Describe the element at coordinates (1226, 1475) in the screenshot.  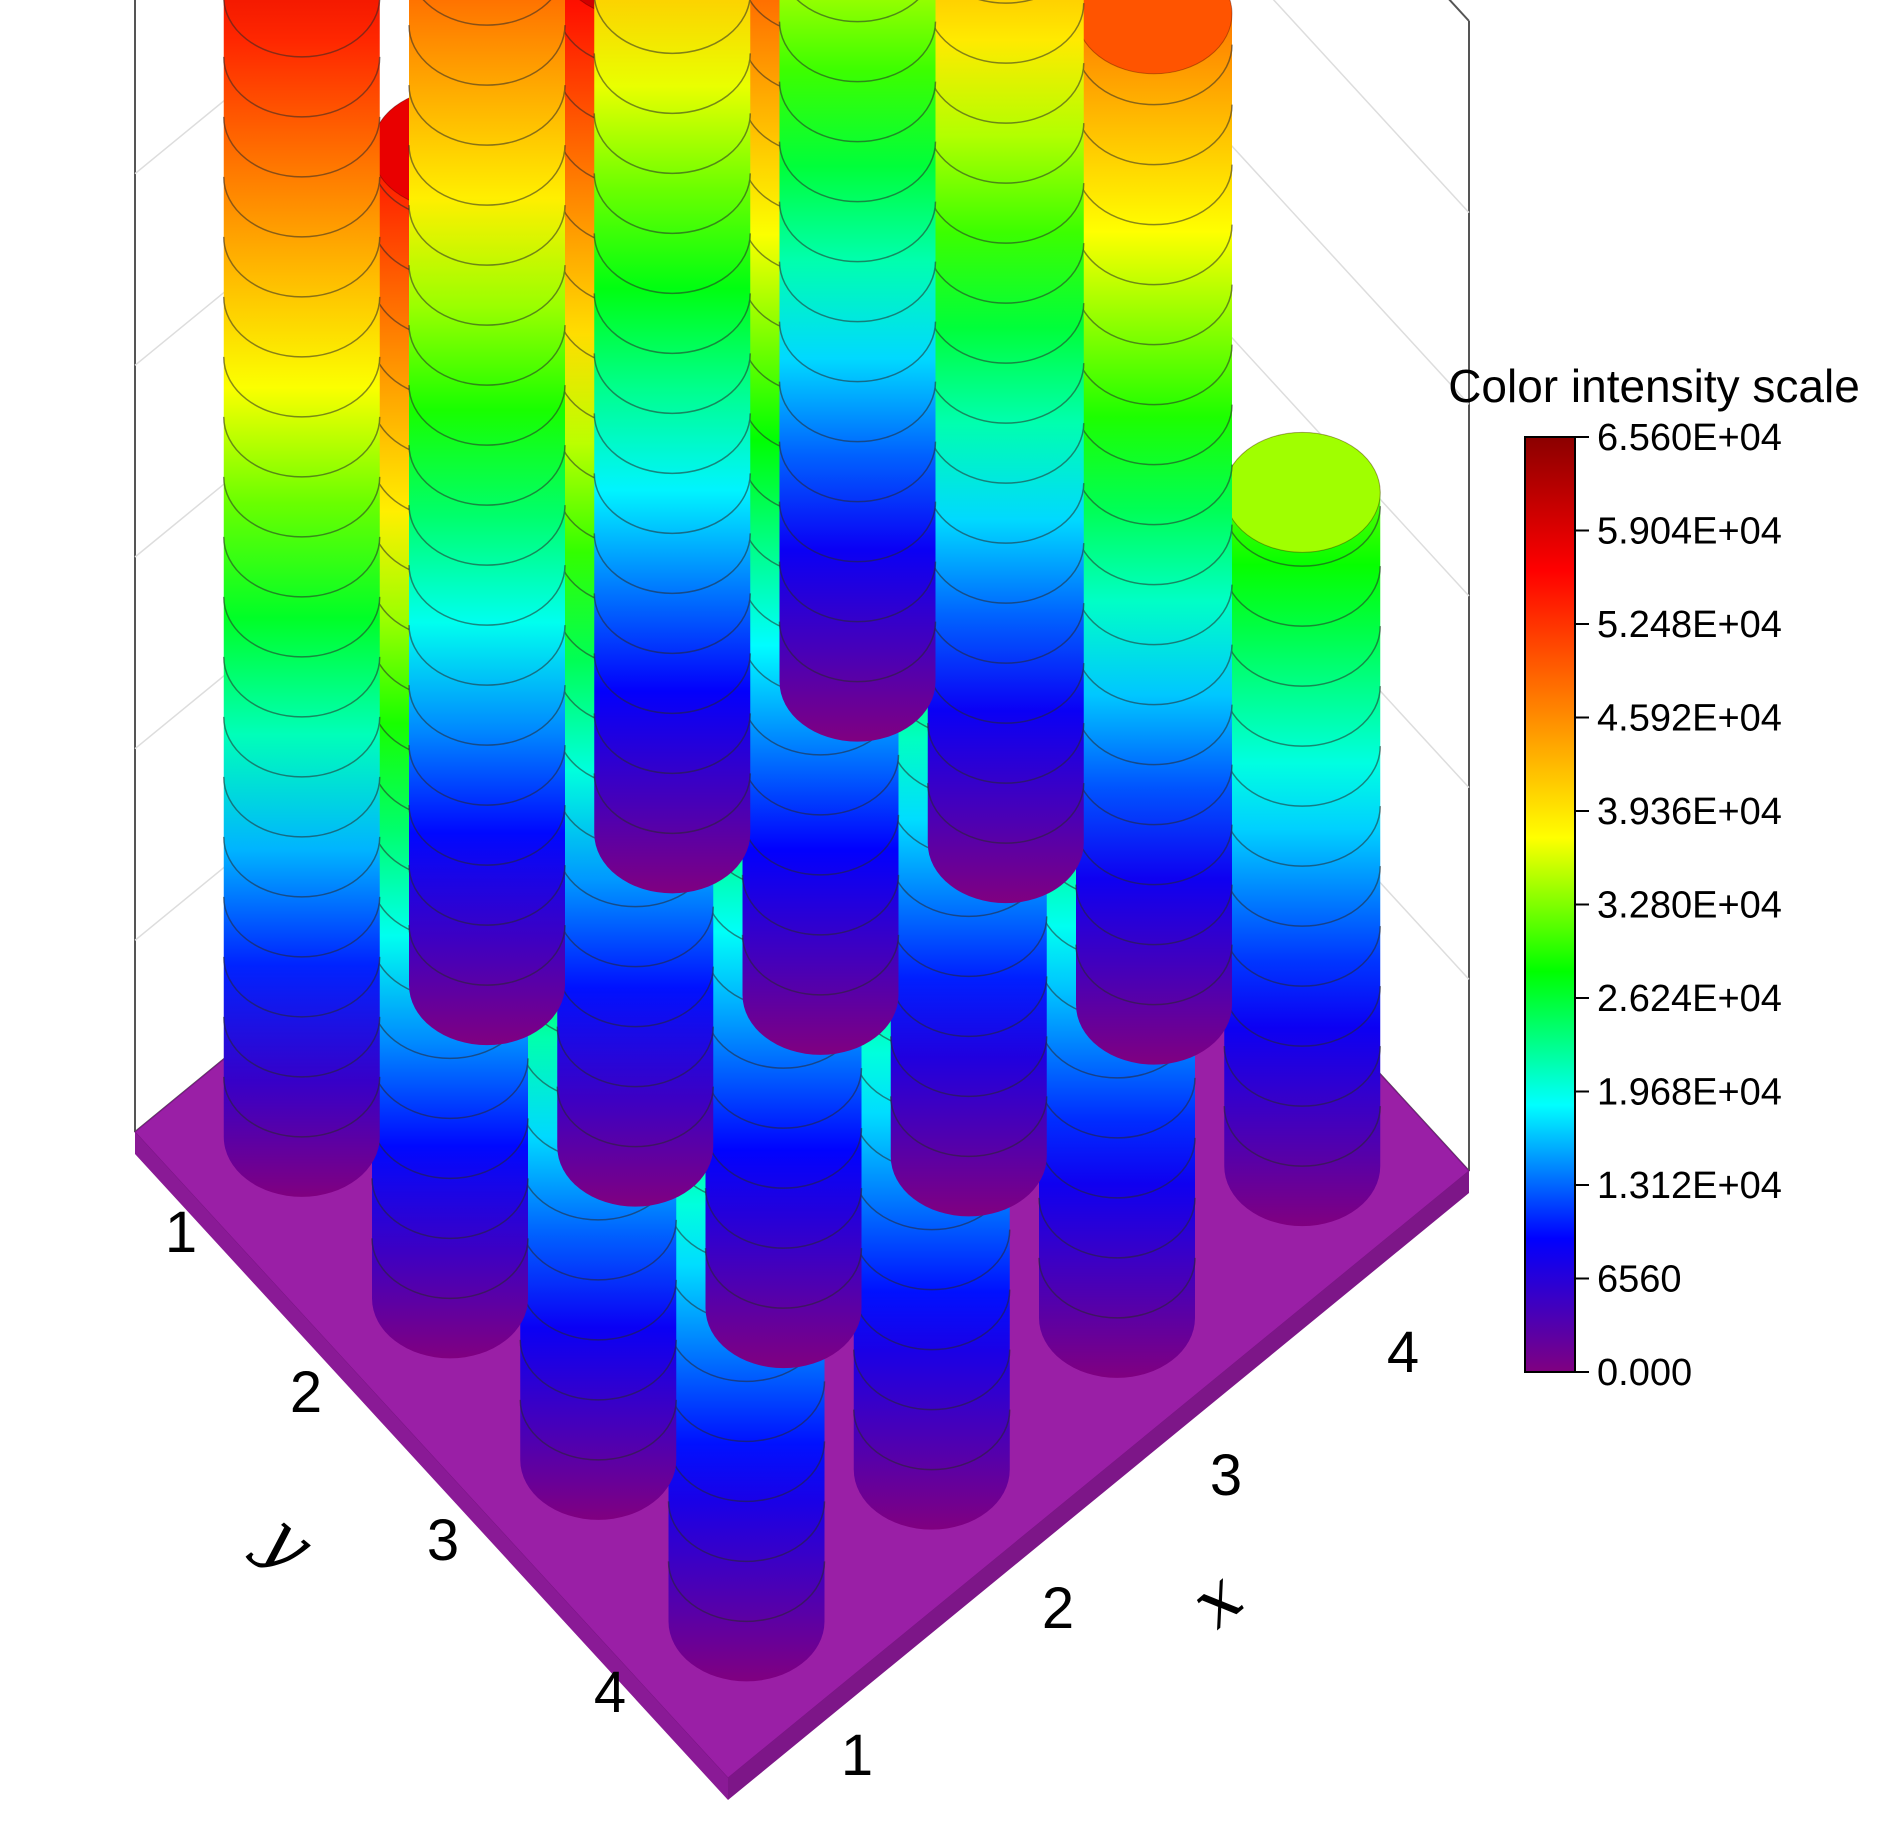
I see `x-tick-label: 3` at that location.